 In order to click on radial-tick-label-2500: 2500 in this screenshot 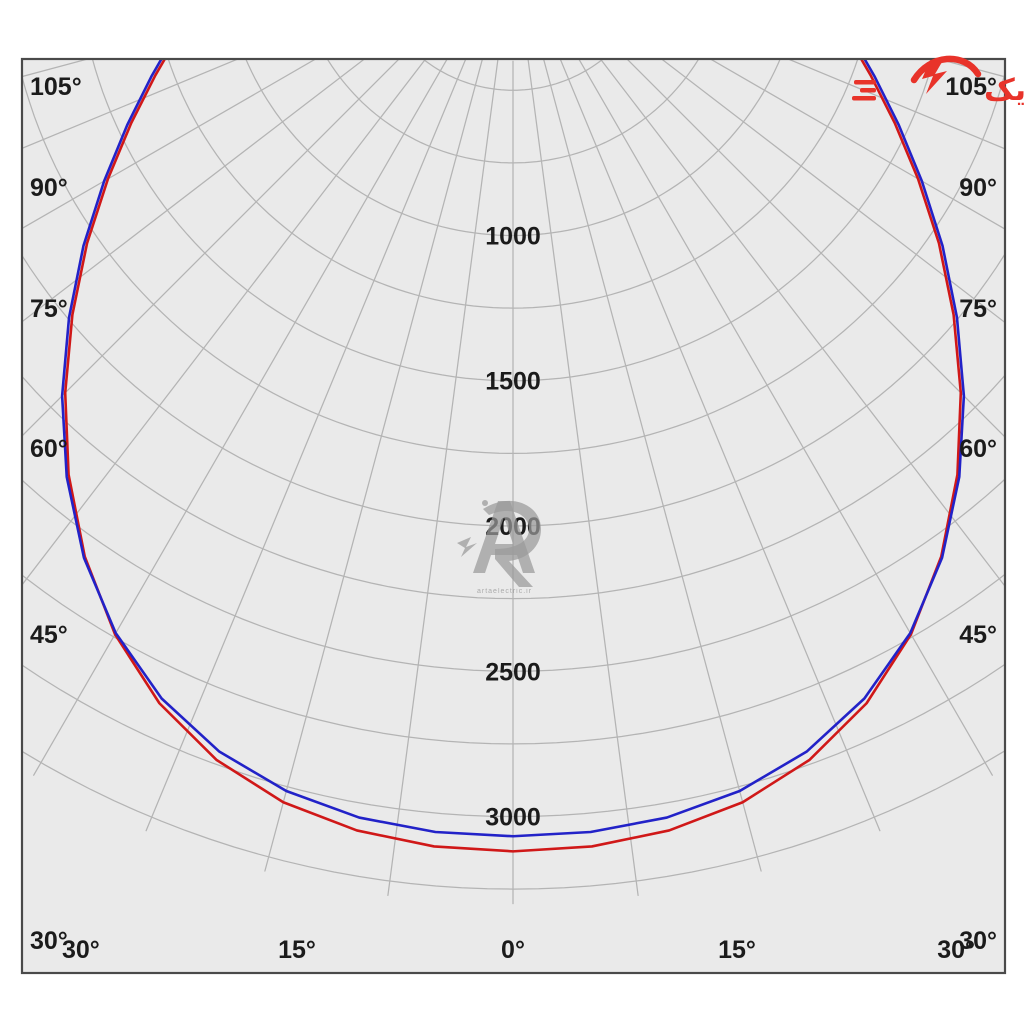, I will do `click(513, 672)`.